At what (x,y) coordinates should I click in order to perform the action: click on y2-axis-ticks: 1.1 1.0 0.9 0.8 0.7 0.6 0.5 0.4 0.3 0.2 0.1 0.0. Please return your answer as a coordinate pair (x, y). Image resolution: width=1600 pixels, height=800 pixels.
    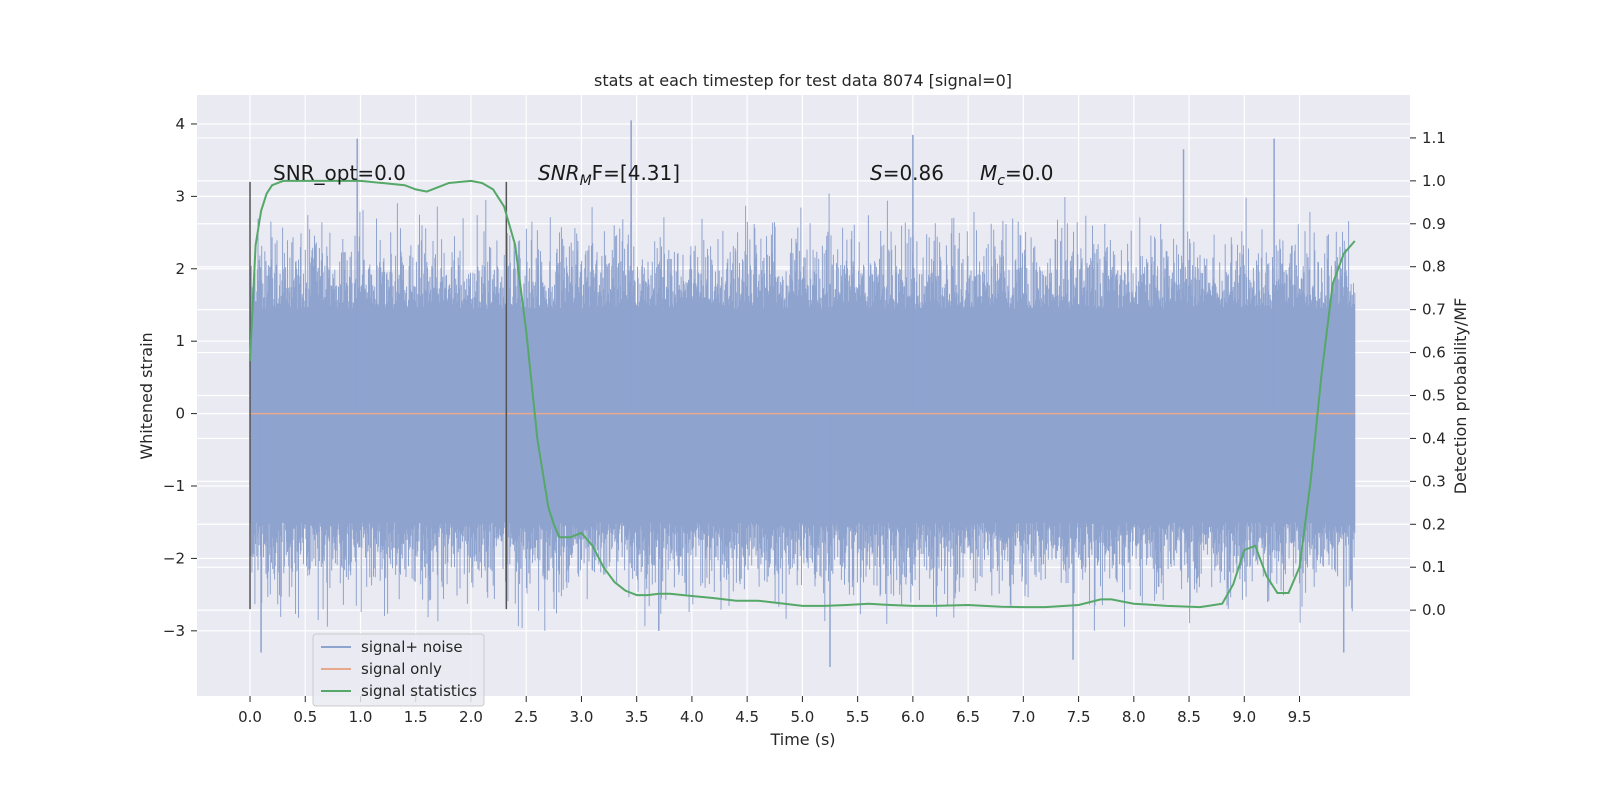
    Looking at the image, I should click on (1428, 374).